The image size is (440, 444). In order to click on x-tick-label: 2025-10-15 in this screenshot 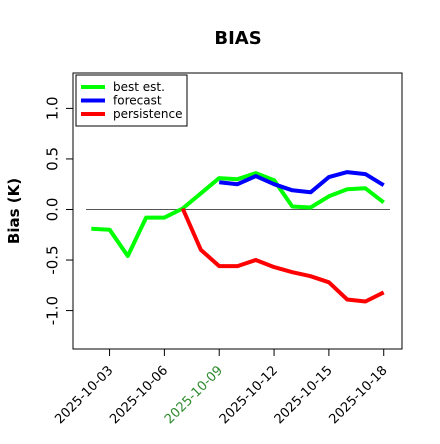, I will do `click(304, 395)`.